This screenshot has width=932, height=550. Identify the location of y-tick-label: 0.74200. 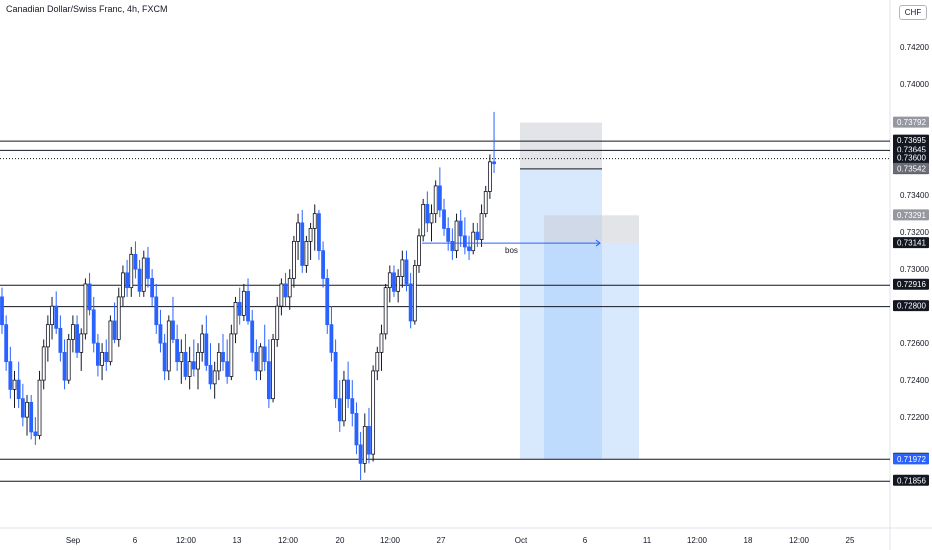
(914, 47).